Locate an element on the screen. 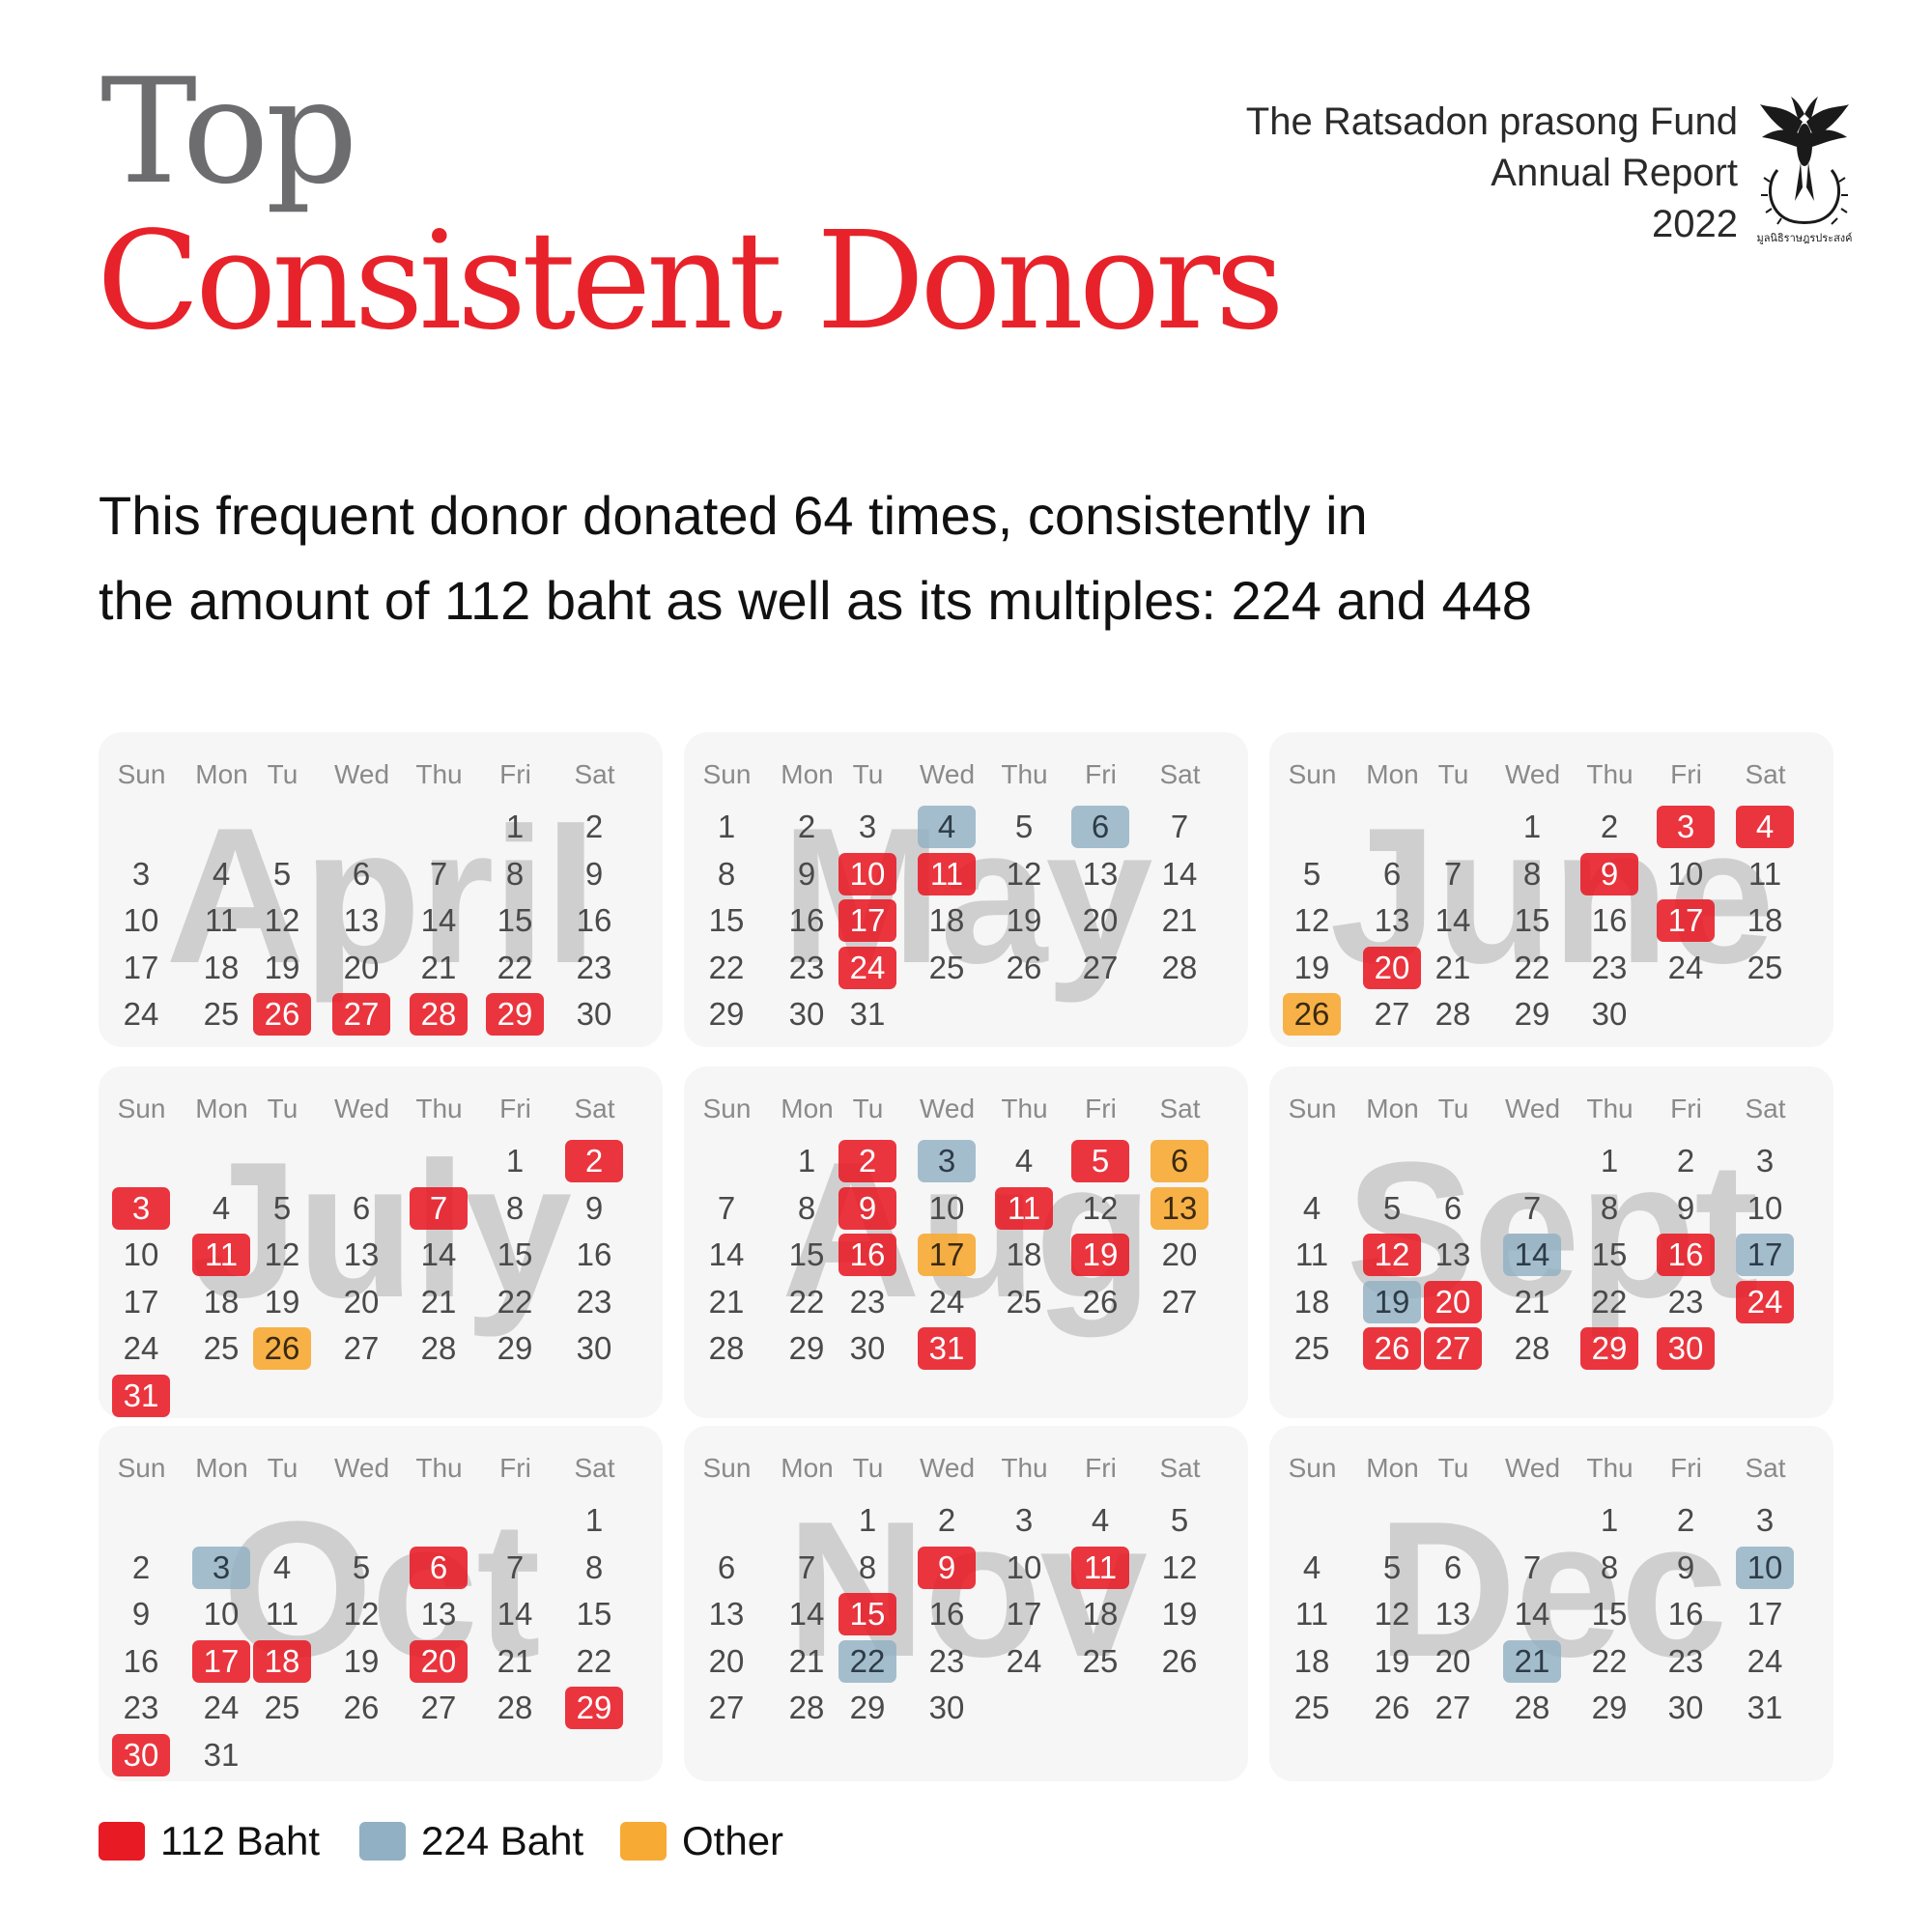  calendar-day: 19 is located at coordinates (361, 1660).